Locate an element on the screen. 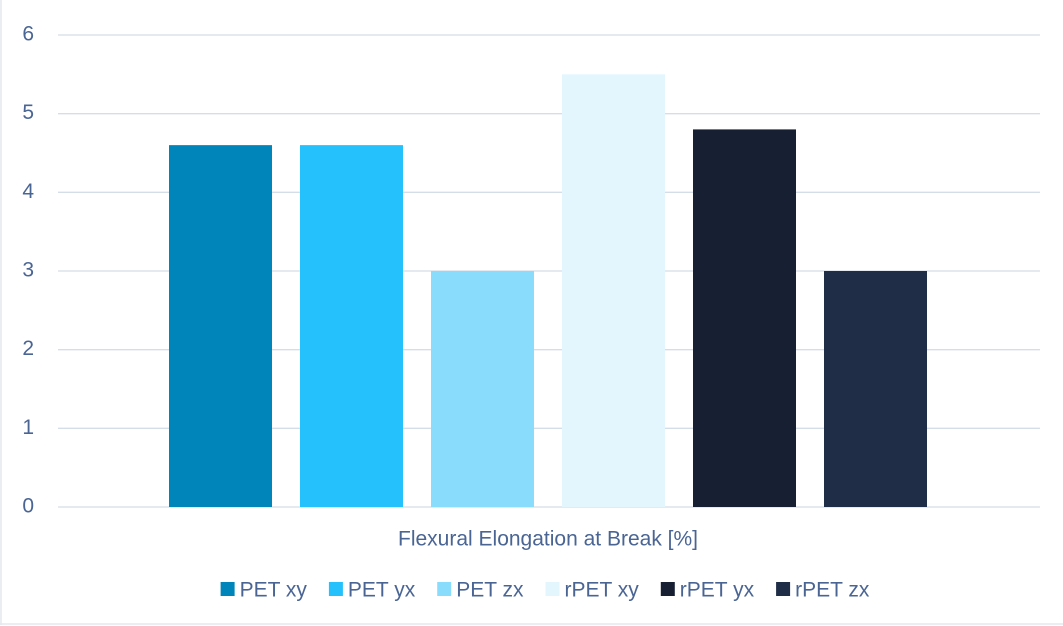 Image resolution: width=1063 pixels, height=626 pixels. y-tick-label: 4 is located at coordinates (28, 191).